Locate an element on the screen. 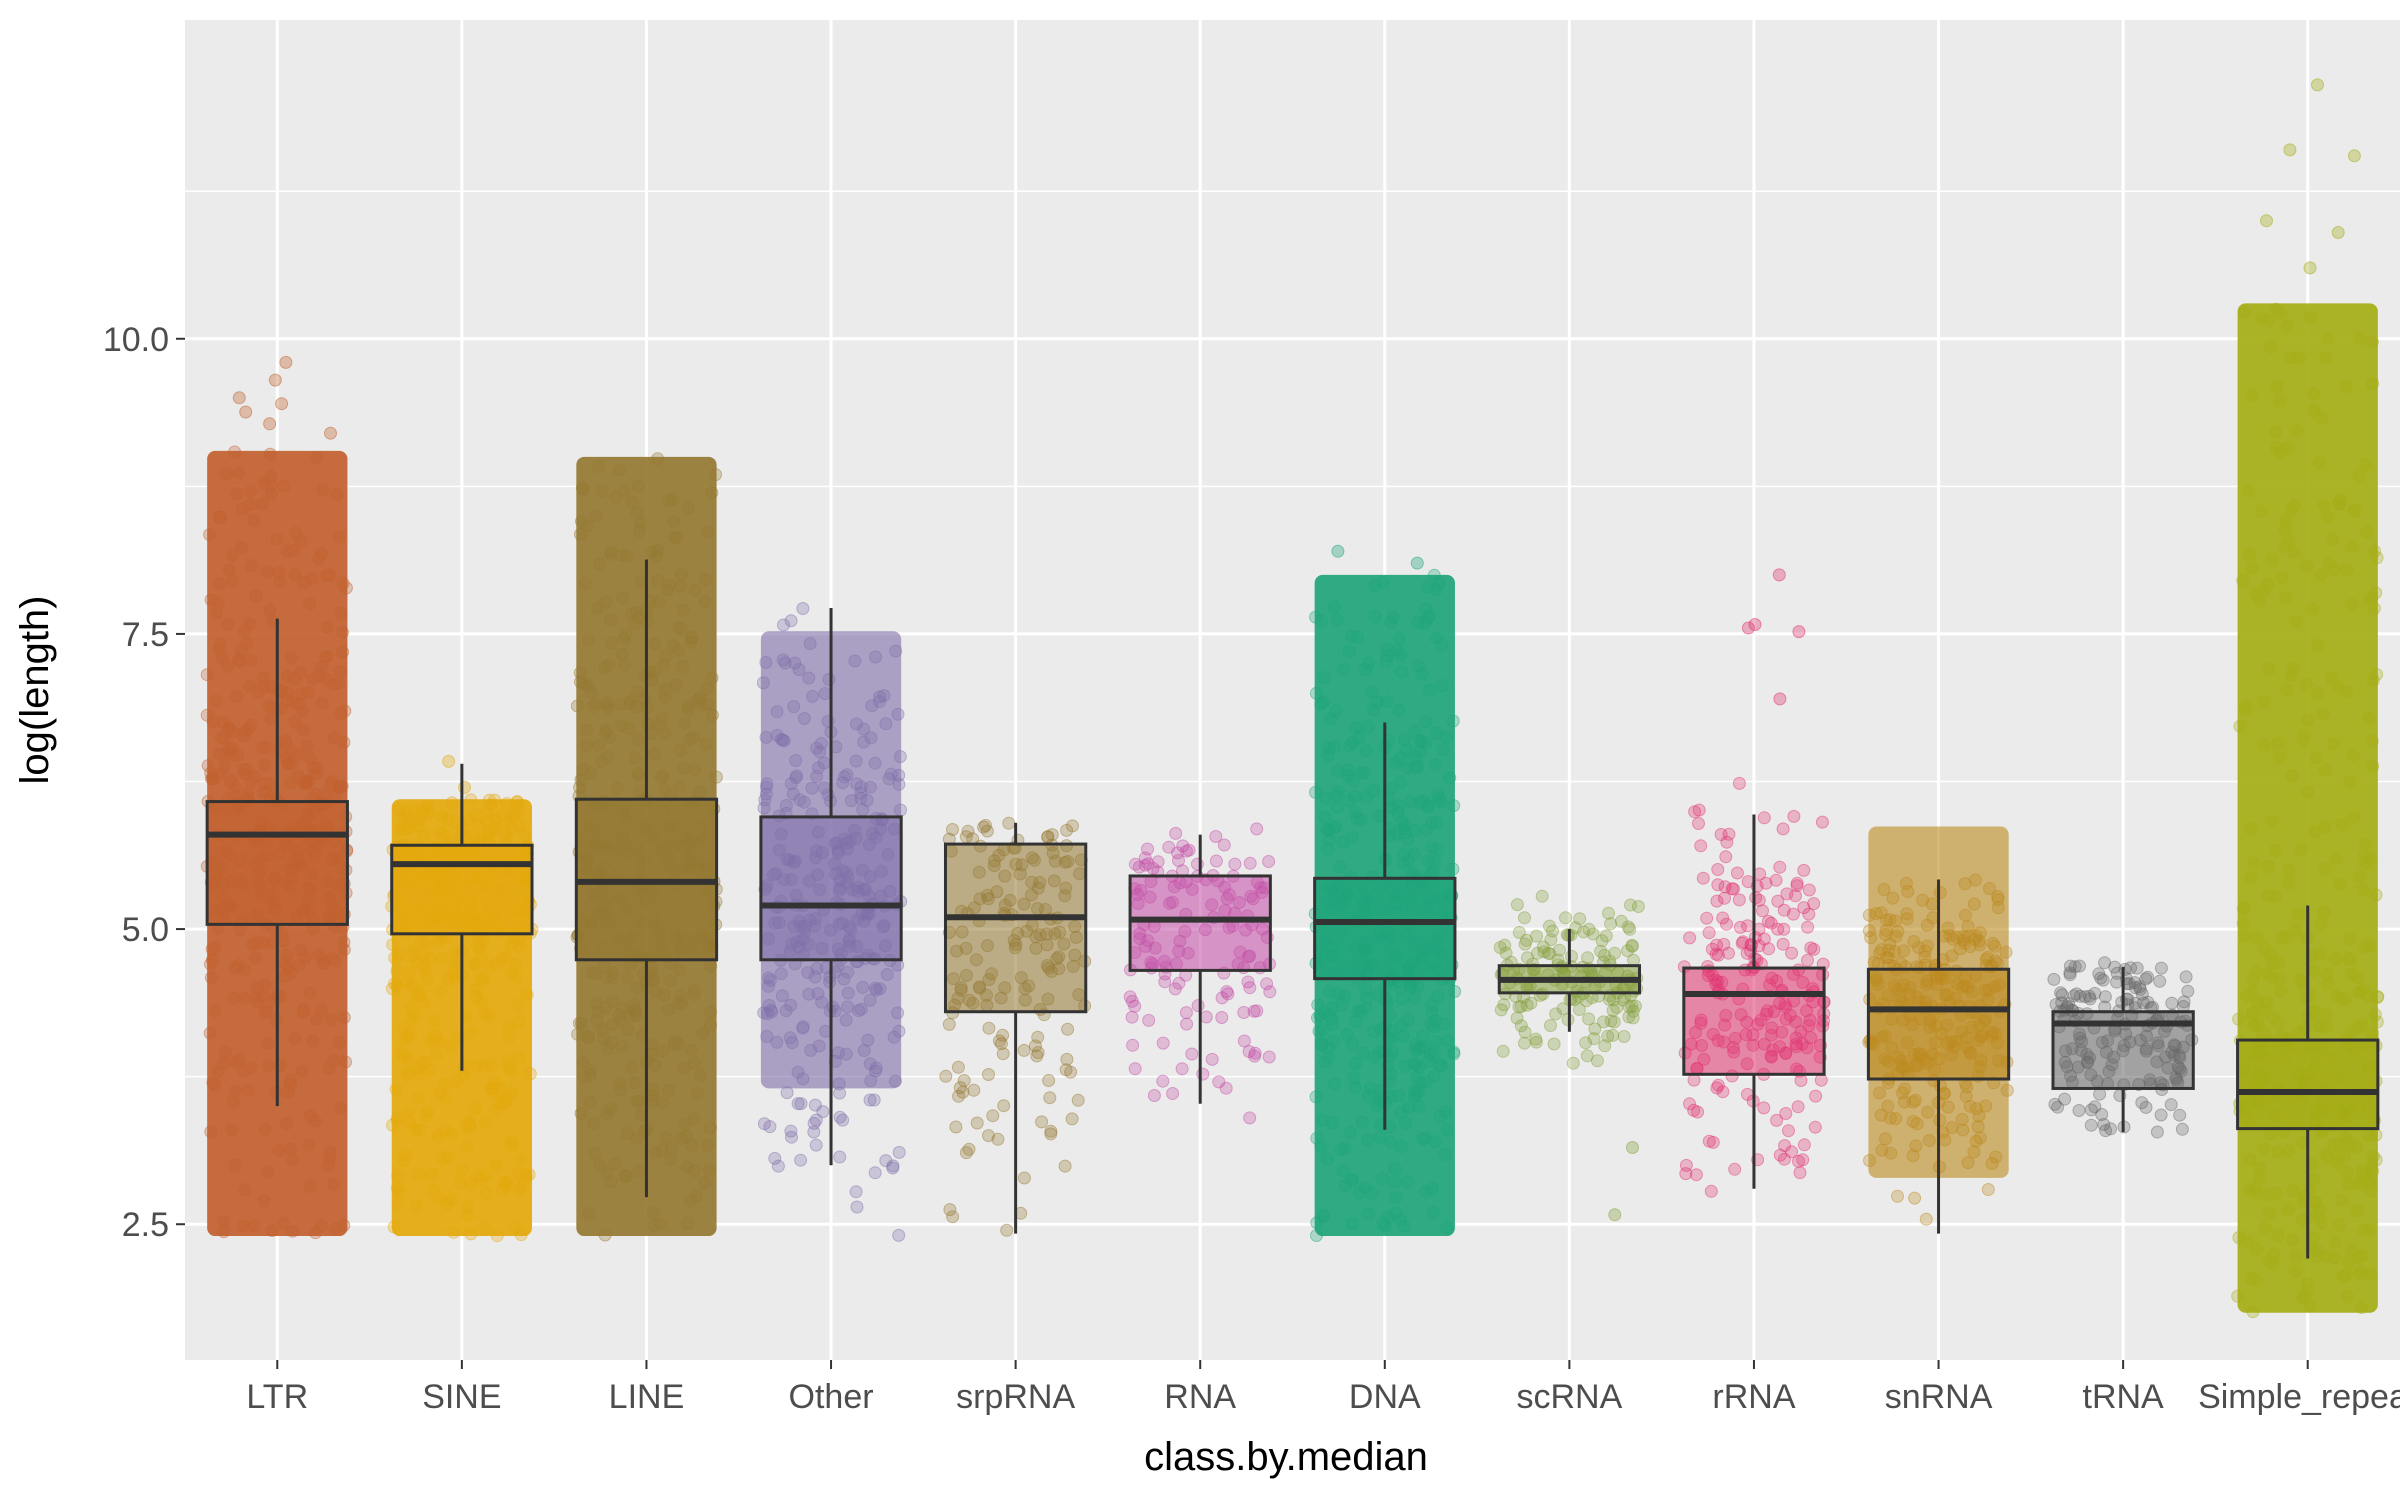  x-axis-title: class.by.median is located at coordinates (1286, 1457).